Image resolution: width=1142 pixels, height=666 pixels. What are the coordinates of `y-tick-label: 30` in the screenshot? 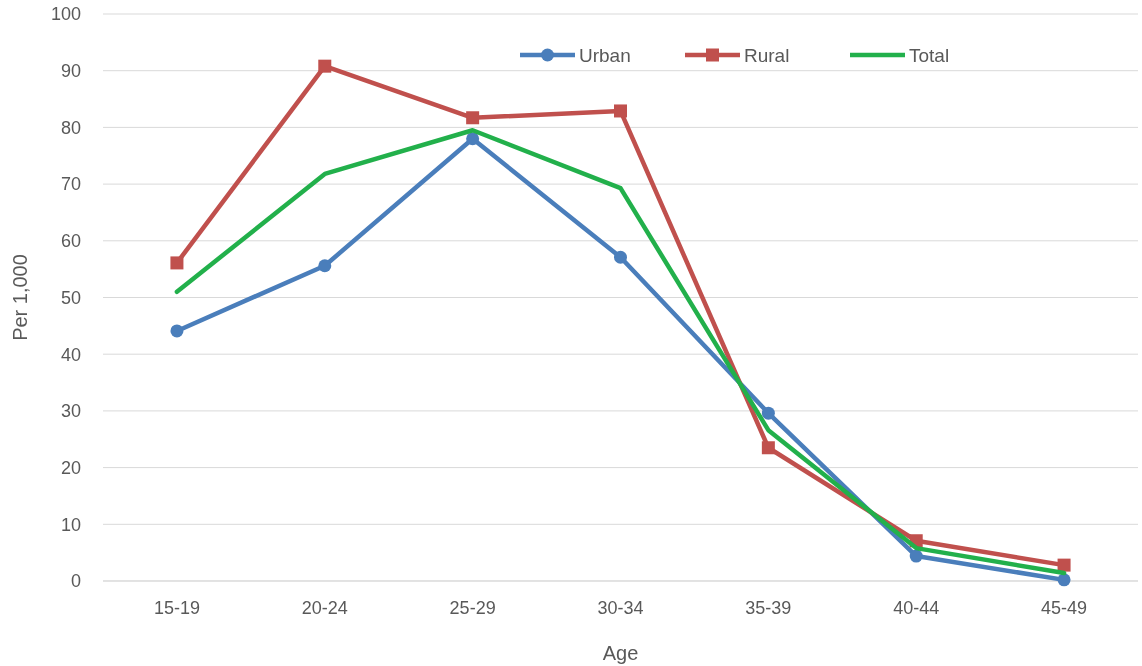 It's located at (70, 411).